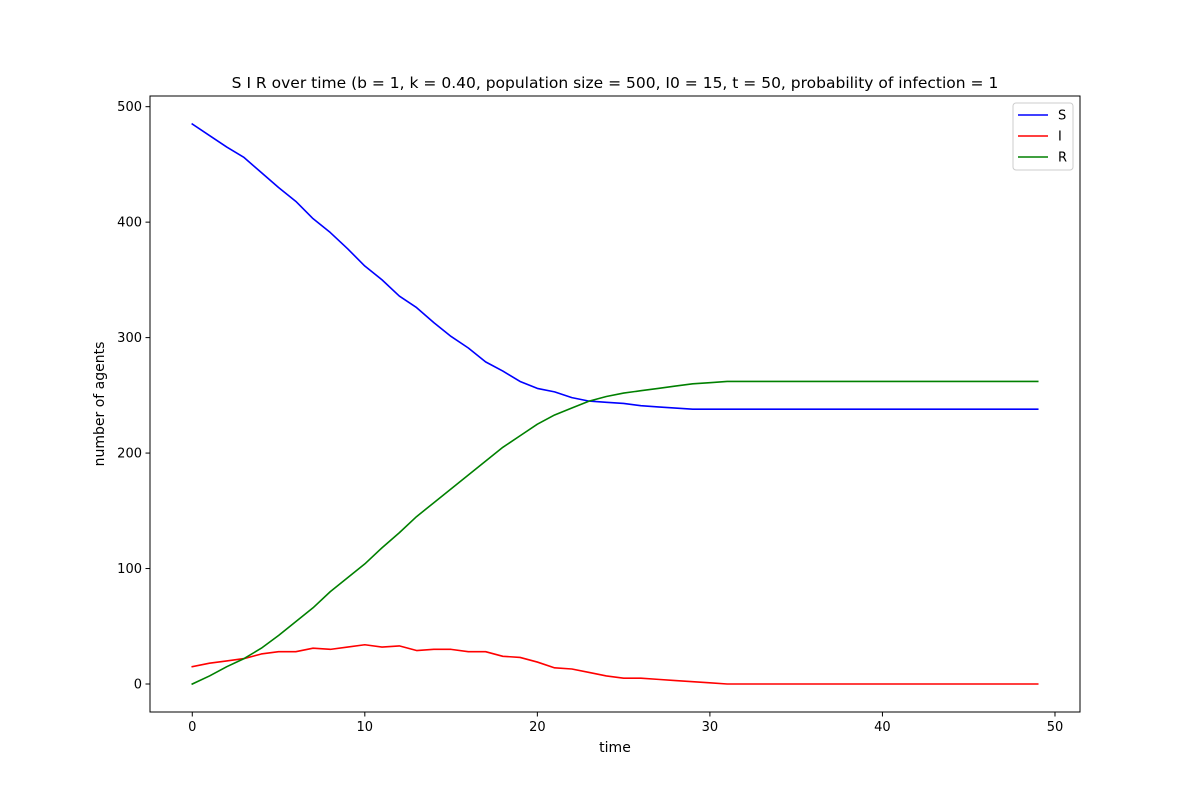  I want to click on legend-label-i: I, so click(1060, 137).